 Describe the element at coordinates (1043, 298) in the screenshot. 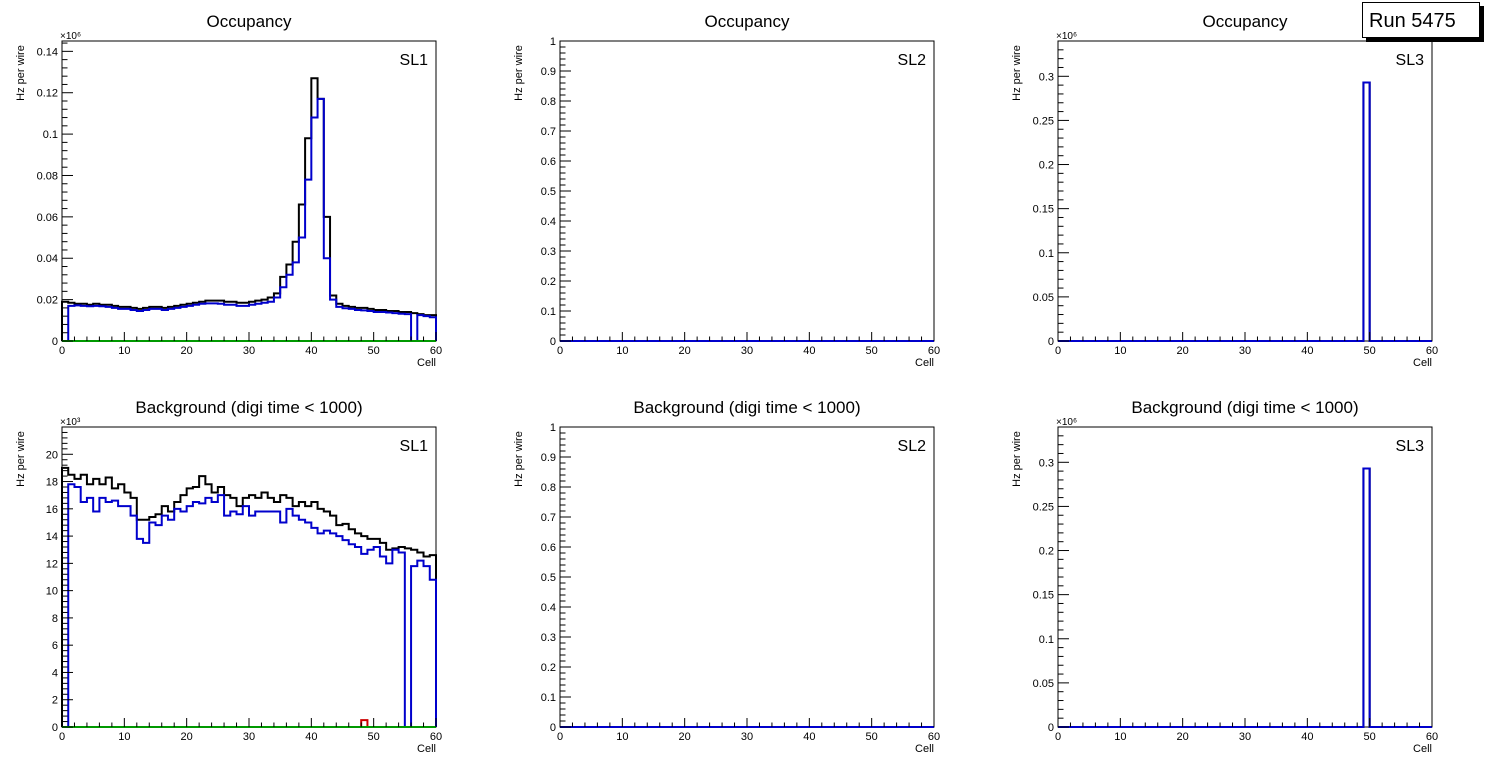

I see `y-tick-label: 0.05` at that location.